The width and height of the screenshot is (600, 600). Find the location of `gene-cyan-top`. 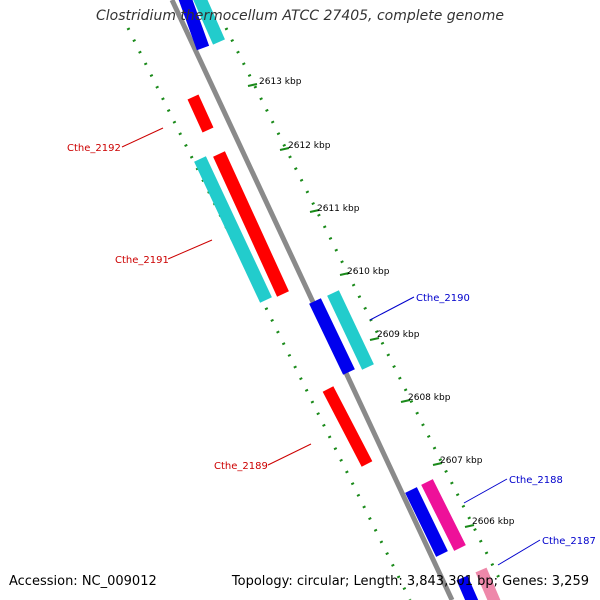

gene-cyan-top is located at coordinates (209, 22).